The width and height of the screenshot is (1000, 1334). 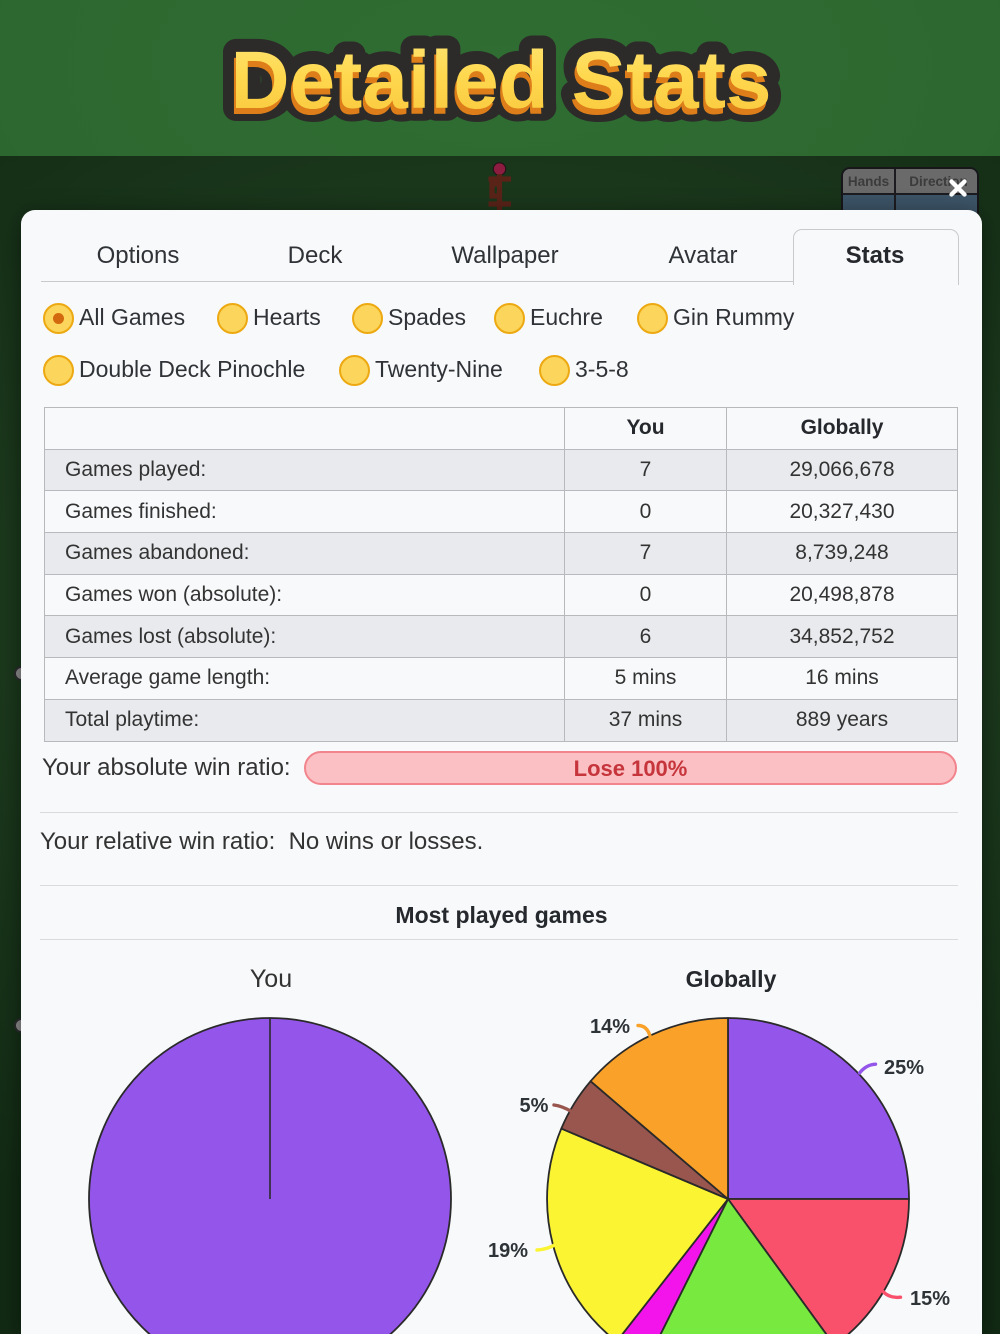 What do you see at coordinates (930, 1299) in the screenshot?
I see `svg-text: 15%` at bounding box center [930, 1299].